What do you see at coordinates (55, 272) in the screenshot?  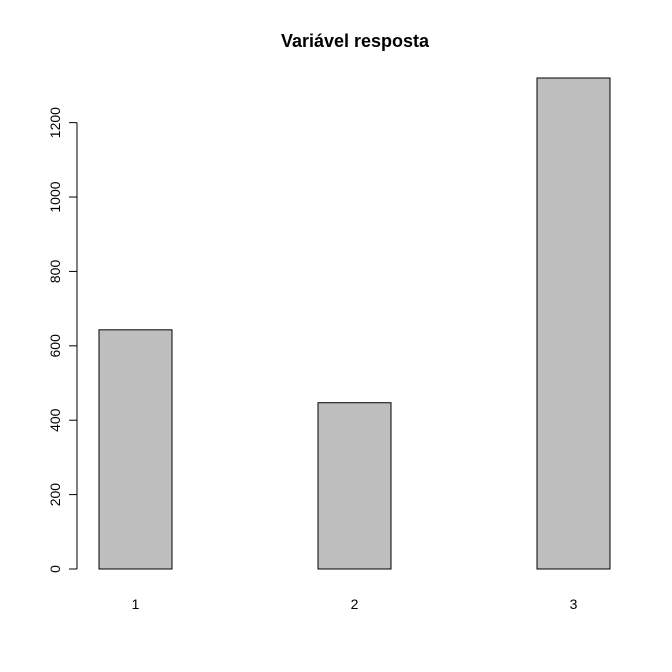 I see `y-tick-label: 800` at bounding box center [55, 272].